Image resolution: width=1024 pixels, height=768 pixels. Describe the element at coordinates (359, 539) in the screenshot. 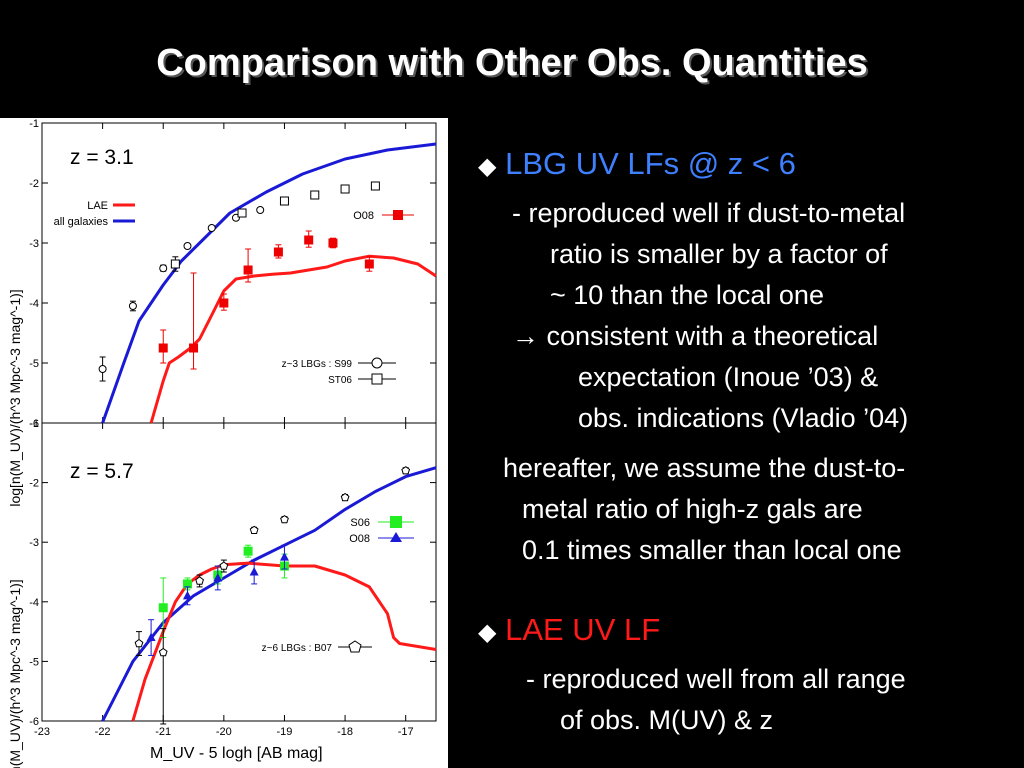

I see `legend-o08-bottom-label: O08` at that location.